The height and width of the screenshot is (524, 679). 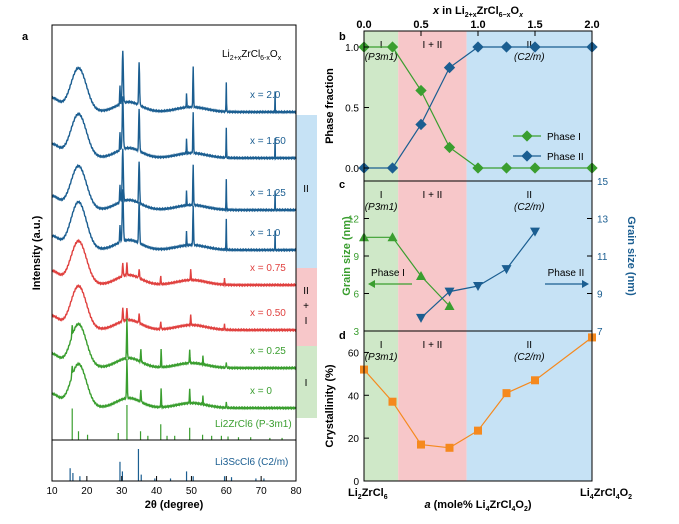 I want to click on crystallinity-line, so click(x=478, y=392).